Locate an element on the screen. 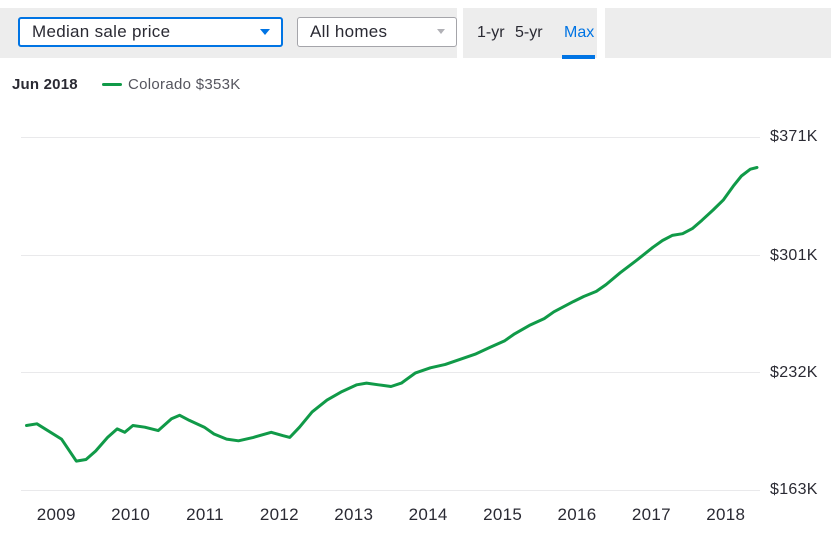  tab-max: Max is located at coordinates (579, 32).